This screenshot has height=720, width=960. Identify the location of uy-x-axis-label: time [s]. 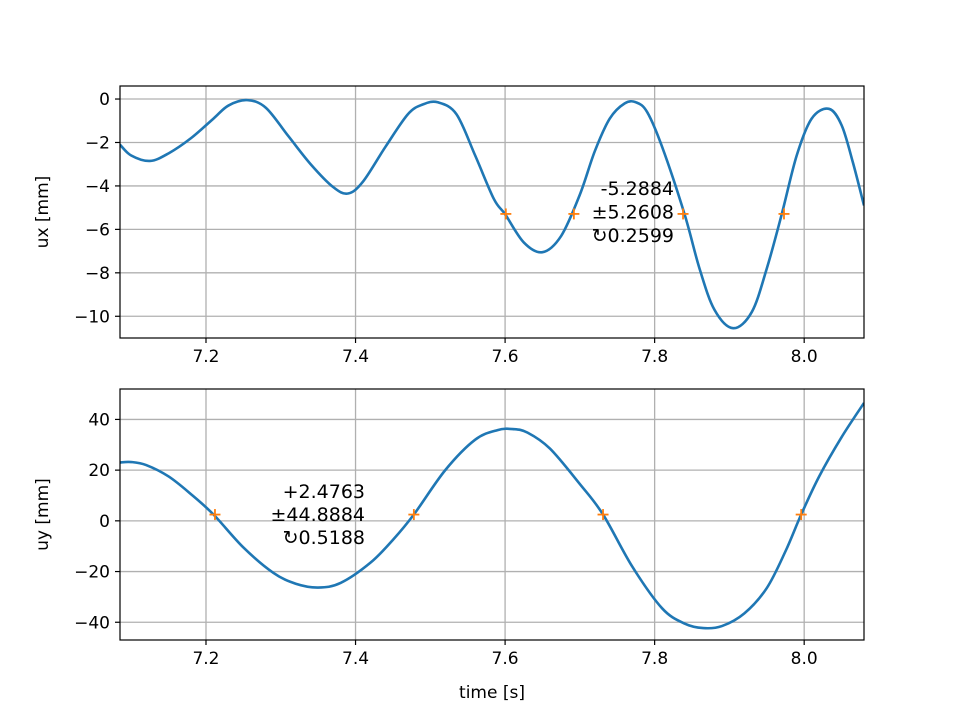
(492, 693).